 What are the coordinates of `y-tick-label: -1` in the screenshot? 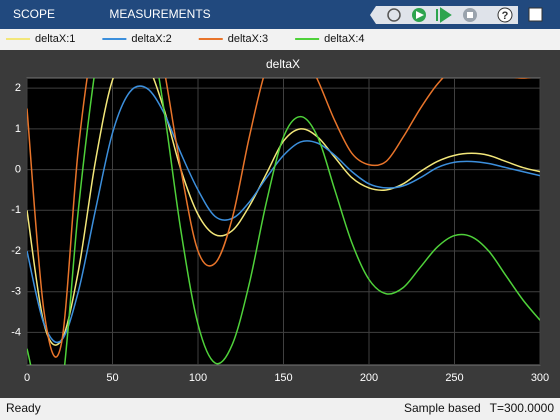 It's located at (16, 210).